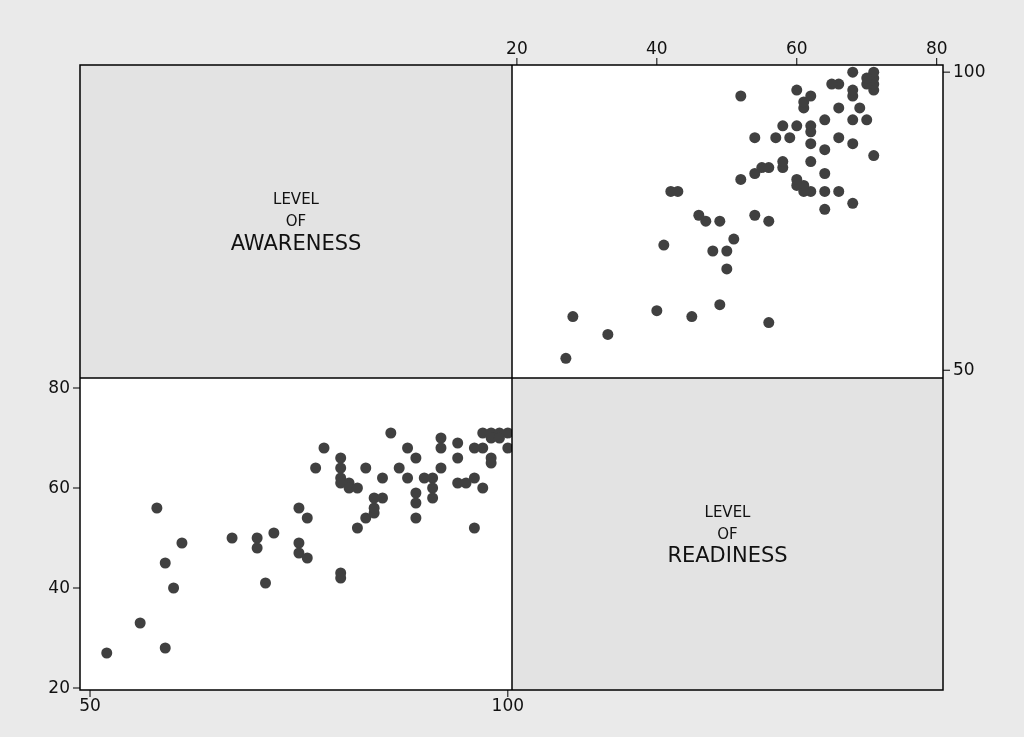 The height and width of the screenshot is (737, 1024). Describe the element at coordinates (796, 48) in the screenshot. I see `x-tick-label: 60` at that location.